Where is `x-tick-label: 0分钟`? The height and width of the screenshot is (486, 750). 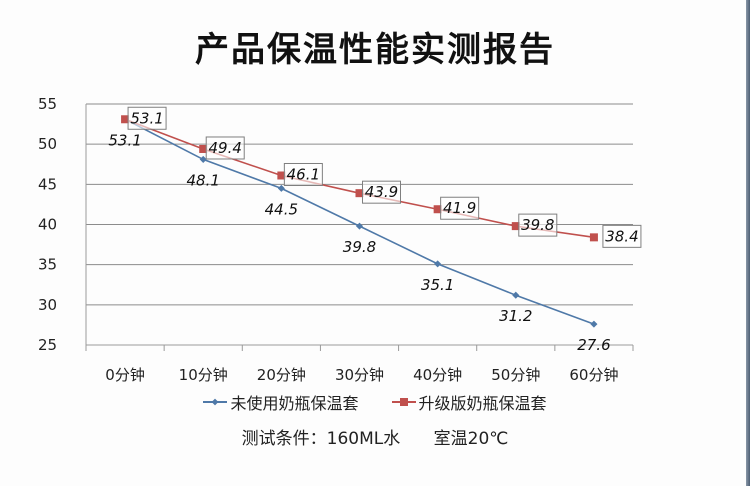 x-tick-label: 0分钟 is located at coordinates (125, 375).